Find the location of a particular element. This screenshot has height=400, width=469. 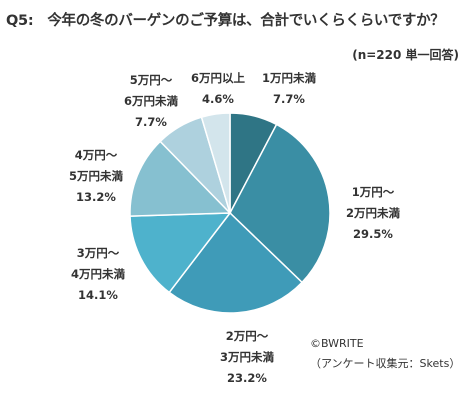

slice-label-5: 4万円〜 5万円未満 13.2% is located at coordinates (96, 176).